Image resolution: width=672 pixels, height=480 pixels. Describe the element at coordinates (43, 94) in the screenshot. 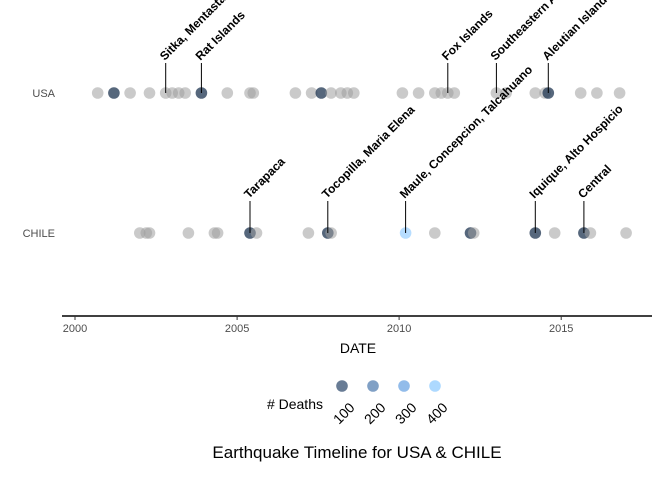

I see `y-tick-label-usa: USA` at that location.